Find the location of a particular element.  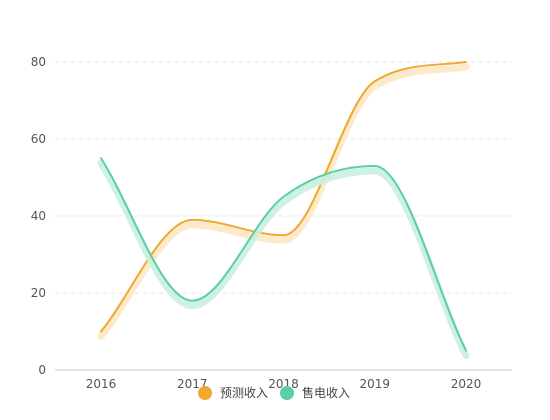

legend-item: 预测收入 is located at coordinates (233, 393).